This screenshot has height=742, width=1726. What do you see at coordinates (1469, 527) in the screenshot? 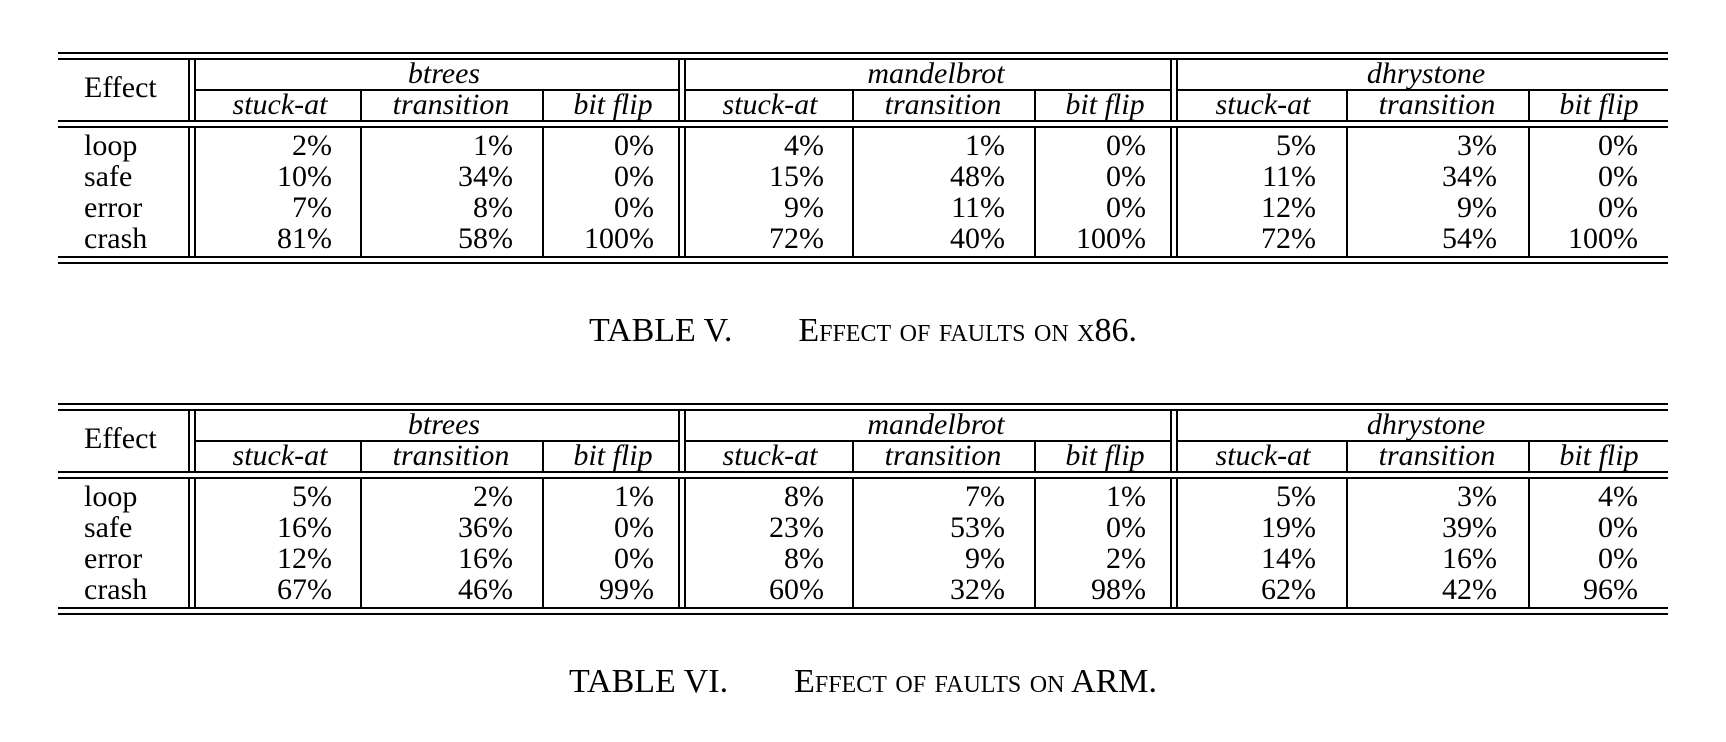
I see `table-cell: 39%` at bounding box center [1469, 527].